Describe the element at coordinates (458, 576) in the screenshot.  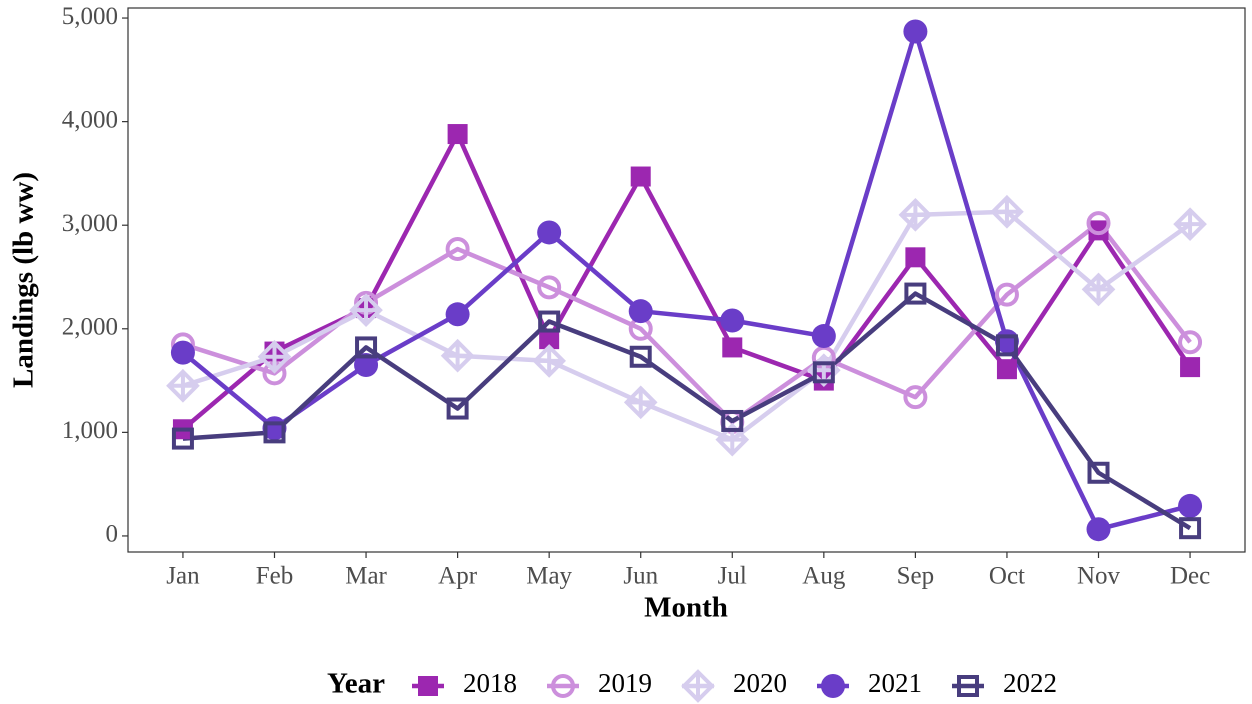
I see `x-tick-label: Apr` at that location.